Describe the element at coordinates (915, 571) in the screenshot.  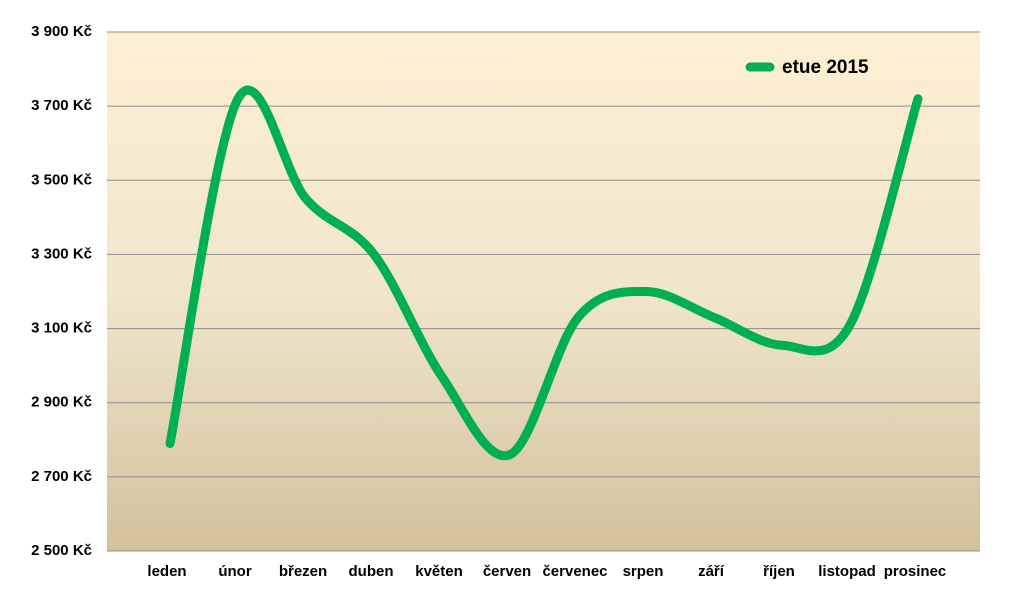
I see `x-tick-label: prosinec` at that location.